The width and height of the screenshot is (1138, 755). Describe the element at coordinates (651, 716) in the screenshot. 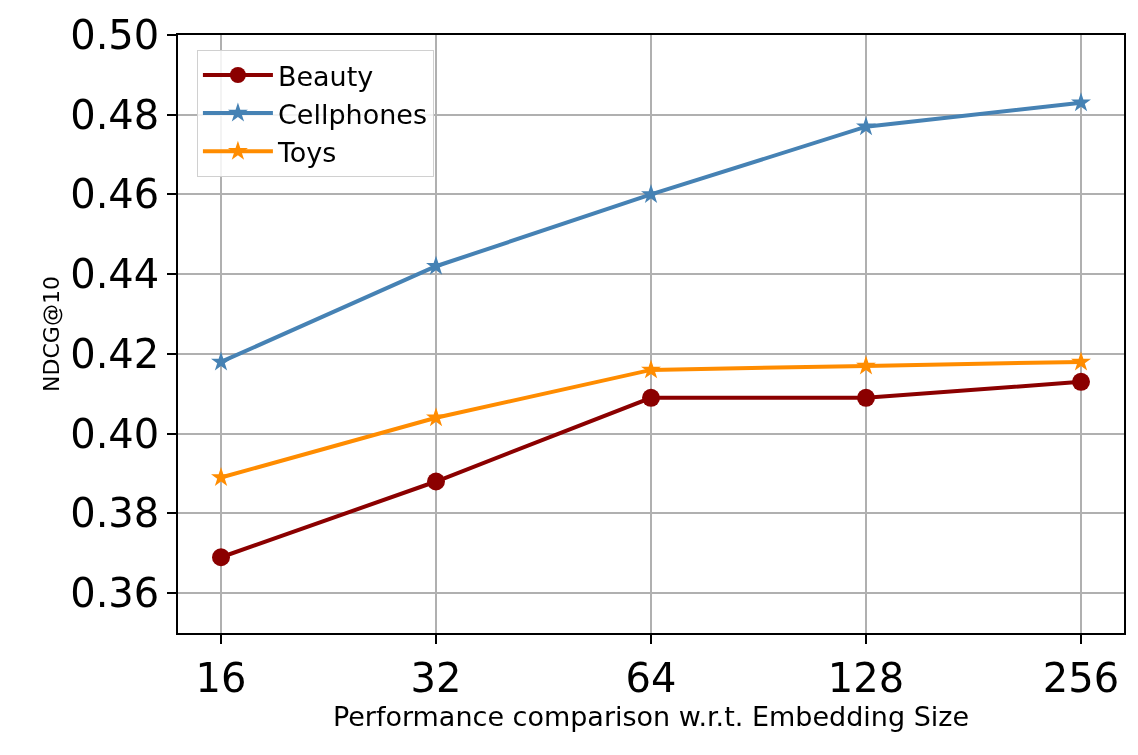

I see `x-axis-title: Performance comparison w.r.t. Embedding Size` at that location.